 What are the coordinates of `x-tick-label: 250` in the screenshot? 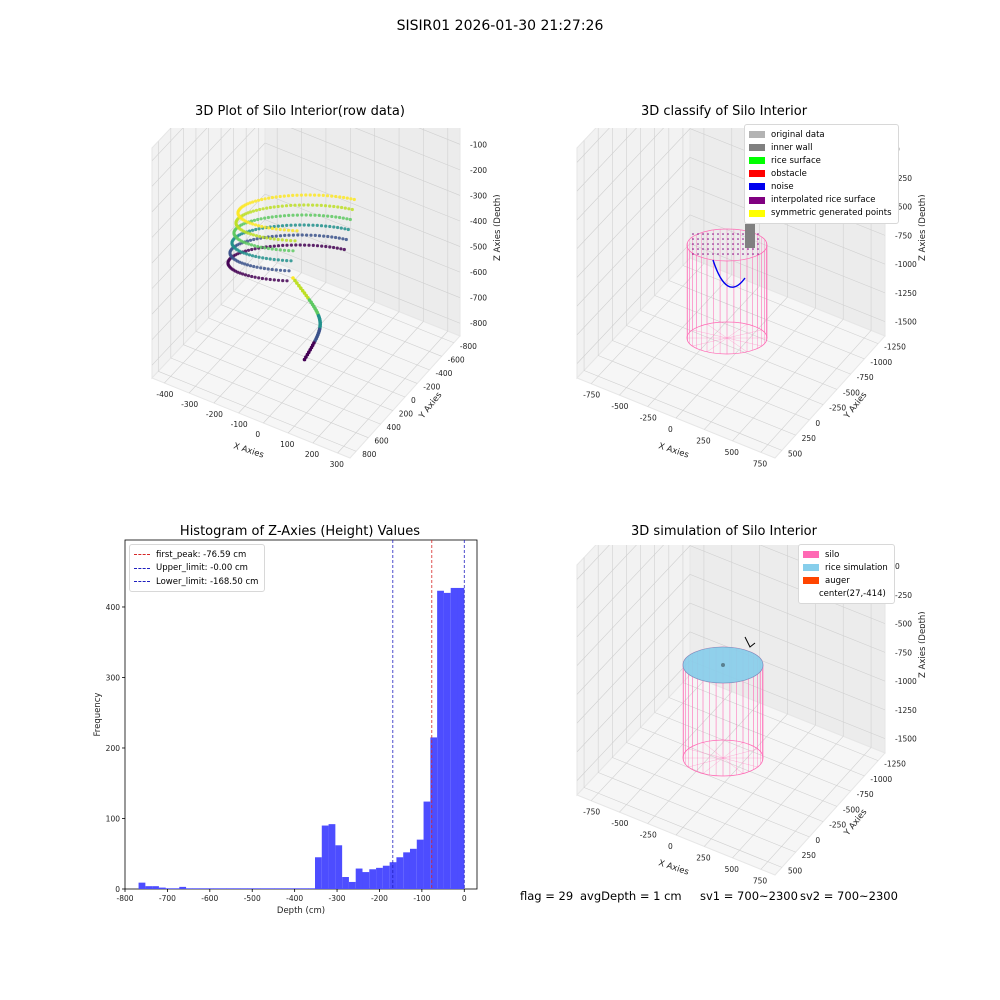 It's located at (703, 440).